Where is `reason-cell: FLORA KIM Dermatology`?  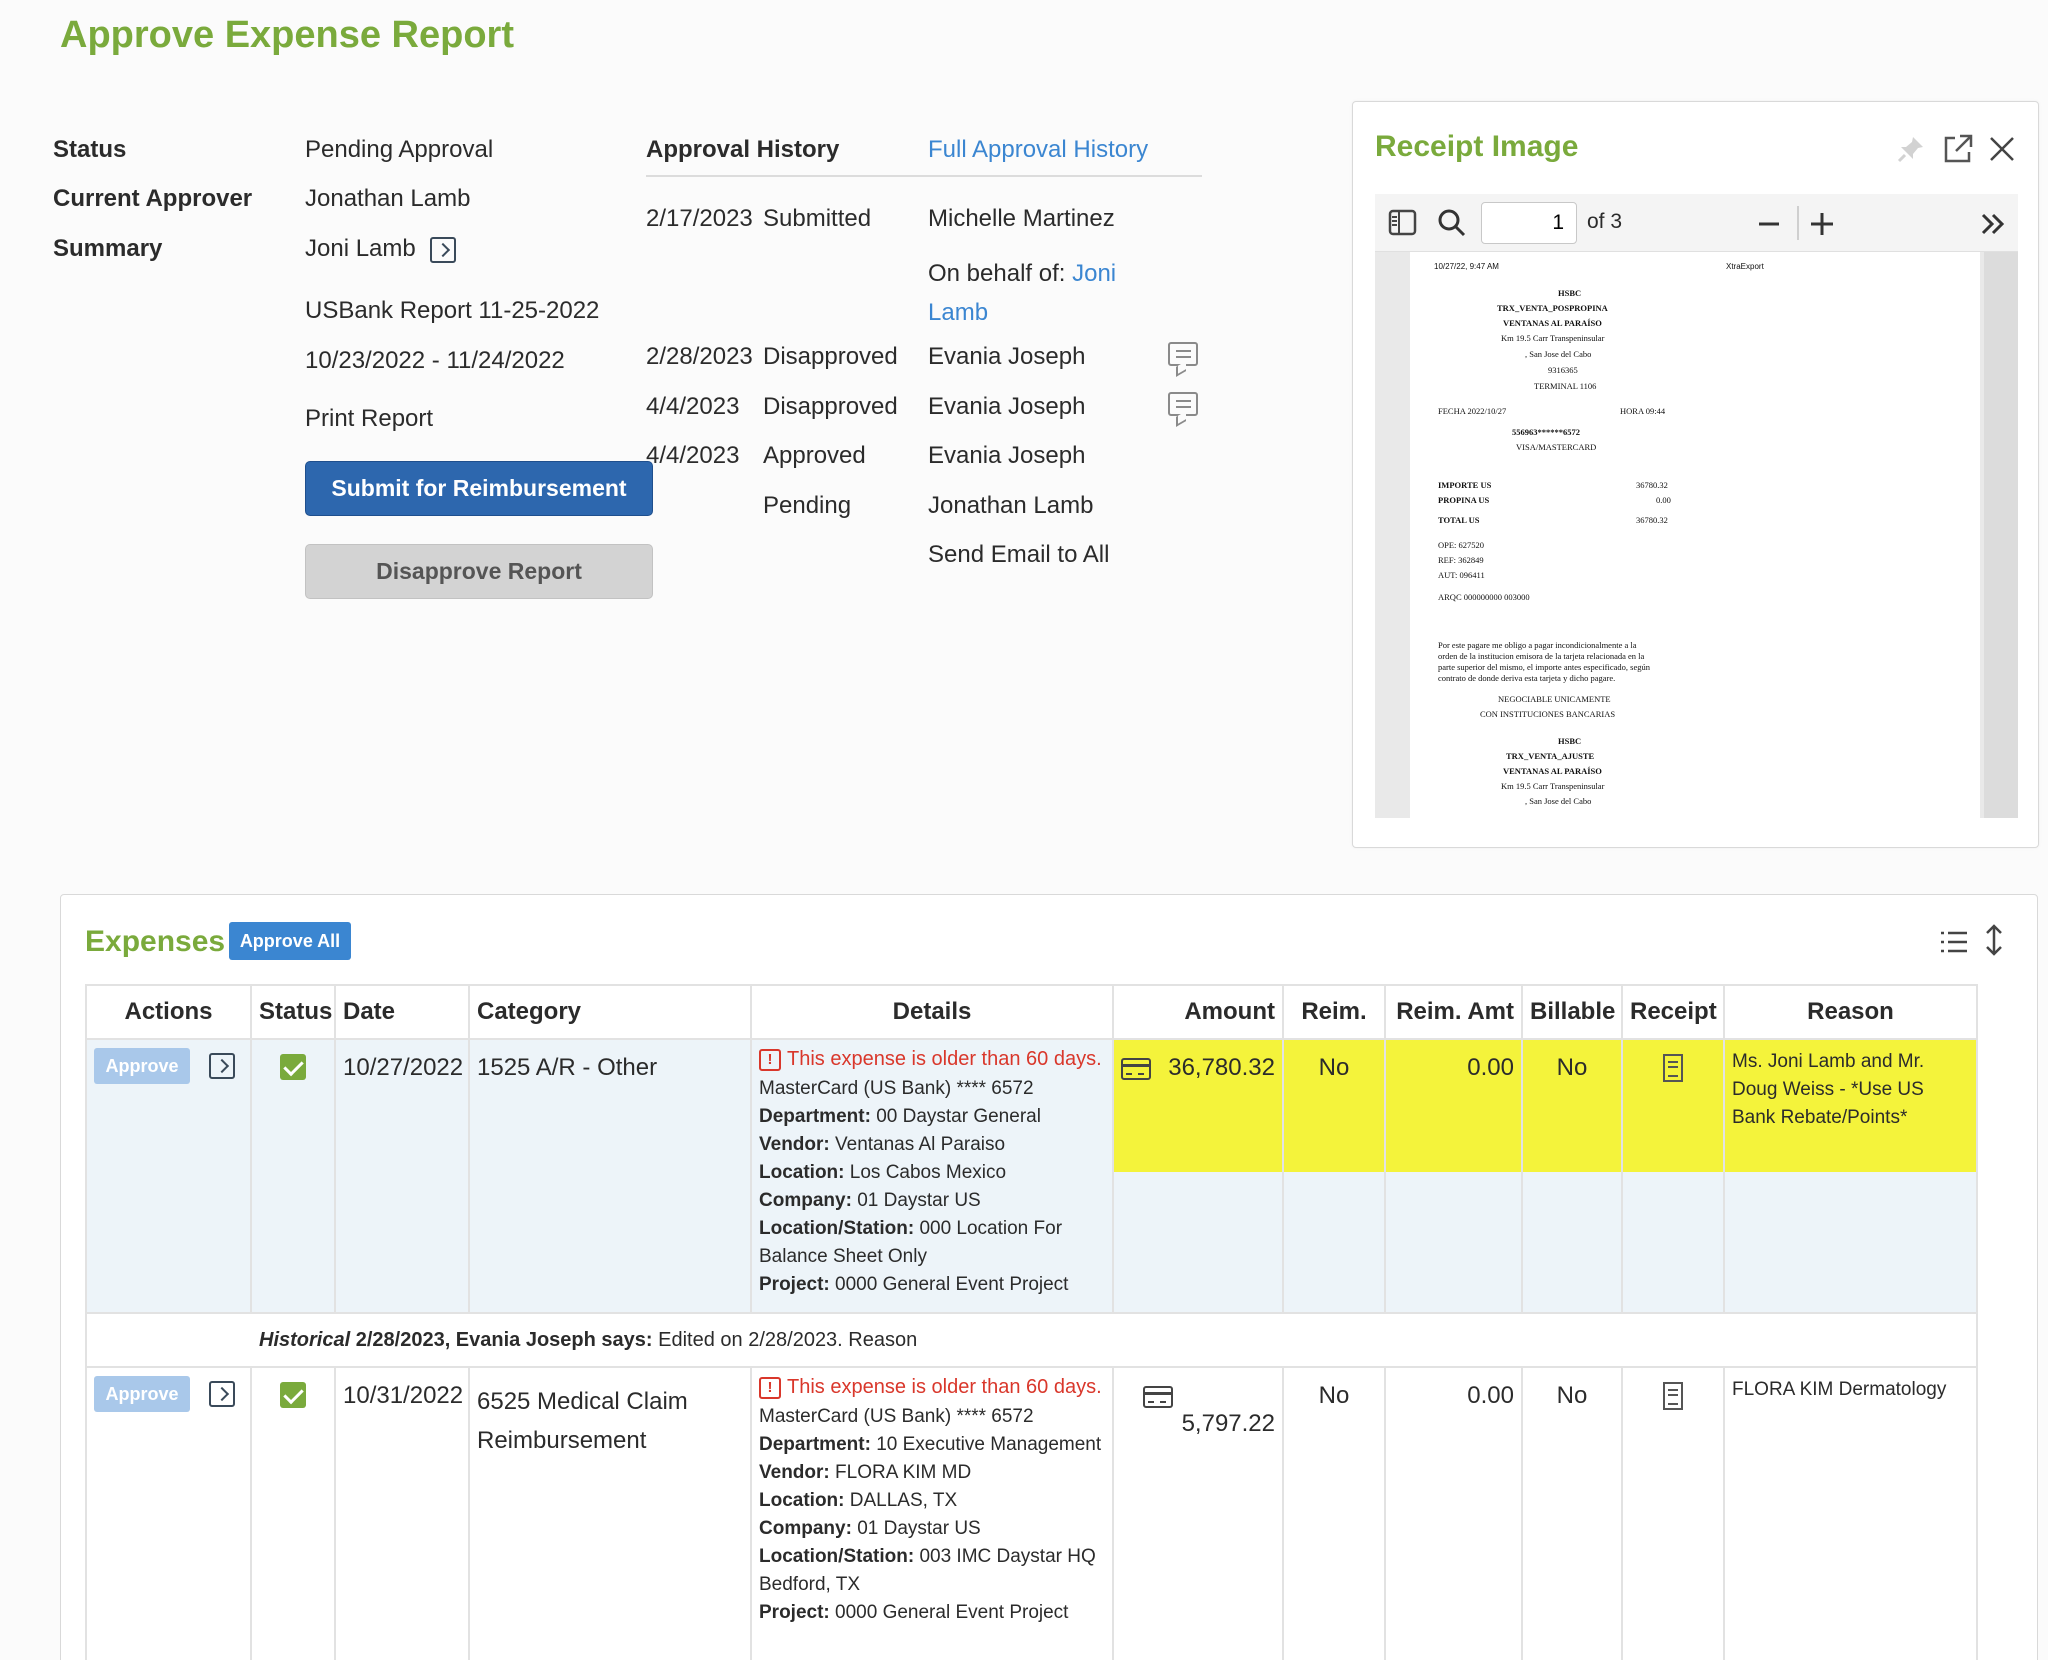
reason-cell: FLORA KIM Dermatology is located at coordinates (1850, 1513).